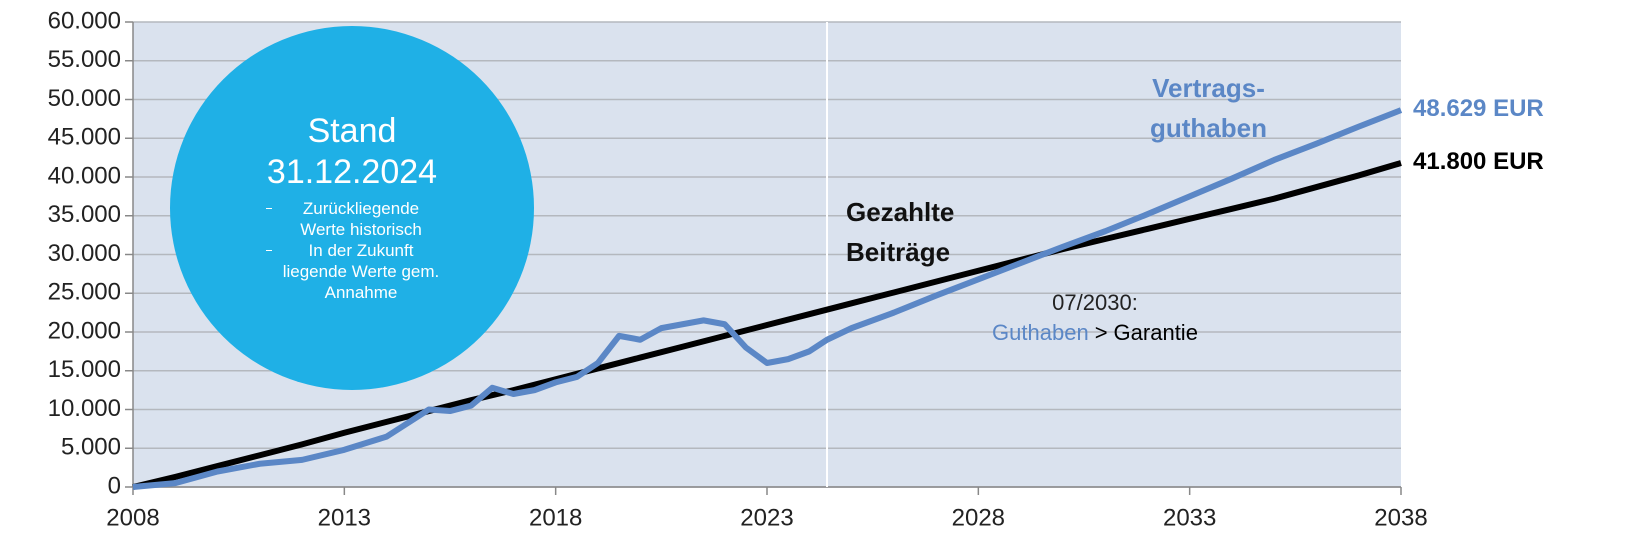 The width and height of the screenshot is (1639, 555). Describe the element at coordinates (84, 175) in the screenshot. I see `y-tick-label: 40.000` at that location.